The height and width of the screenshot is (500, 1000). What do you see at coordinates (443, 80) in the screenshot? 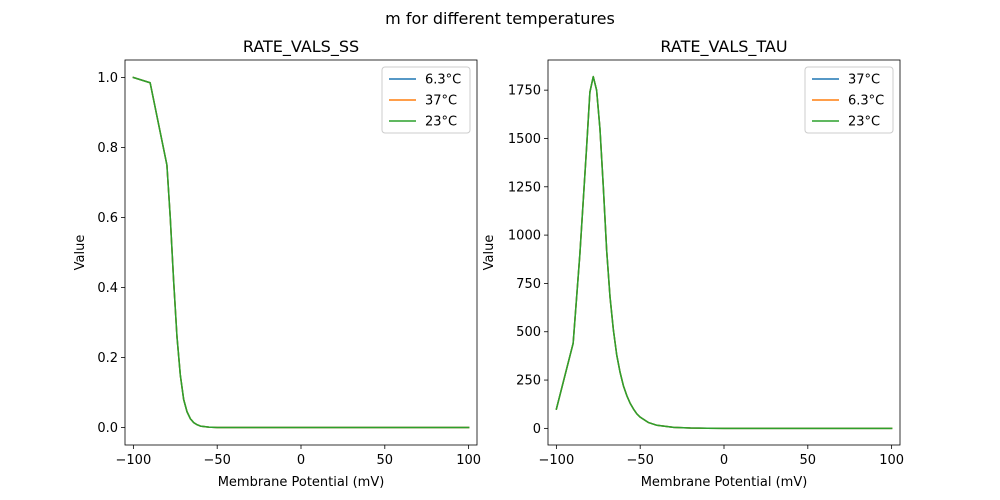
I see `legend-label-0: 6.3°C` at bounding box center [443, 80].